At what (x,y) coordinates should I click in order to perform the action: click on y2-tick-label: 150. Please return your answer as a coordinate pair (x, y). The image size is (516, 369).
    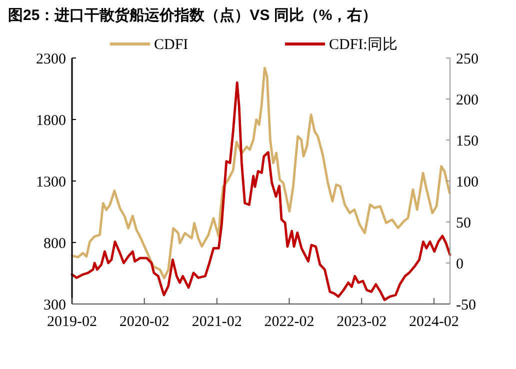
    Looking at the image, I should click on (467, 141).